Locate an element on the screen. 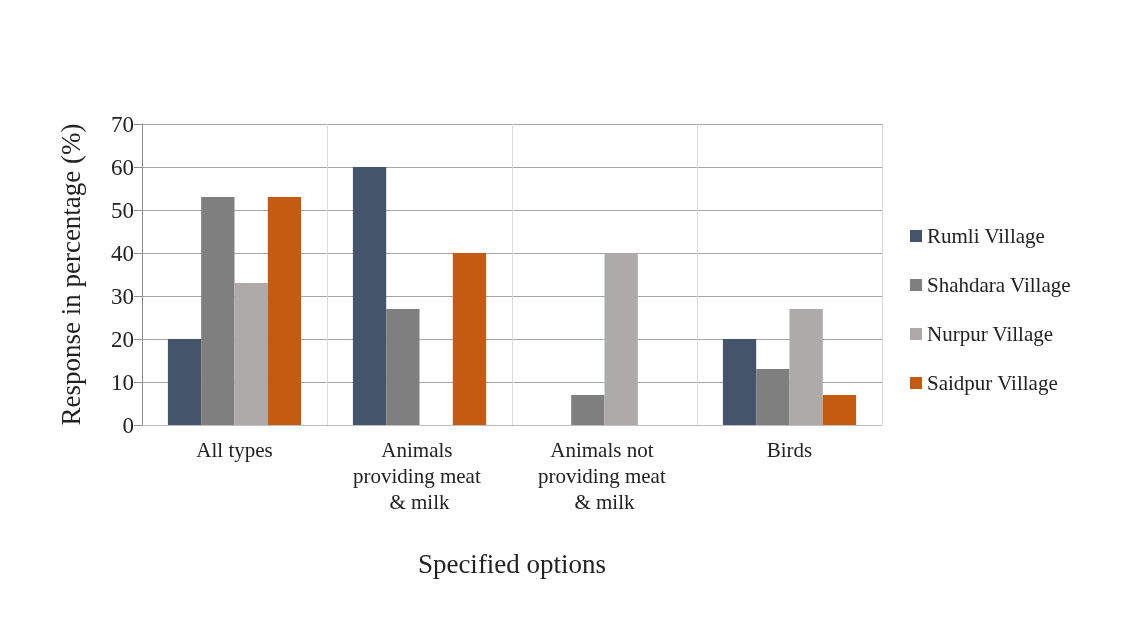 This screenshot has height=619, width=1125. x-tick-label: Animals not providing meat & milk is located at coordinates (604, 476).